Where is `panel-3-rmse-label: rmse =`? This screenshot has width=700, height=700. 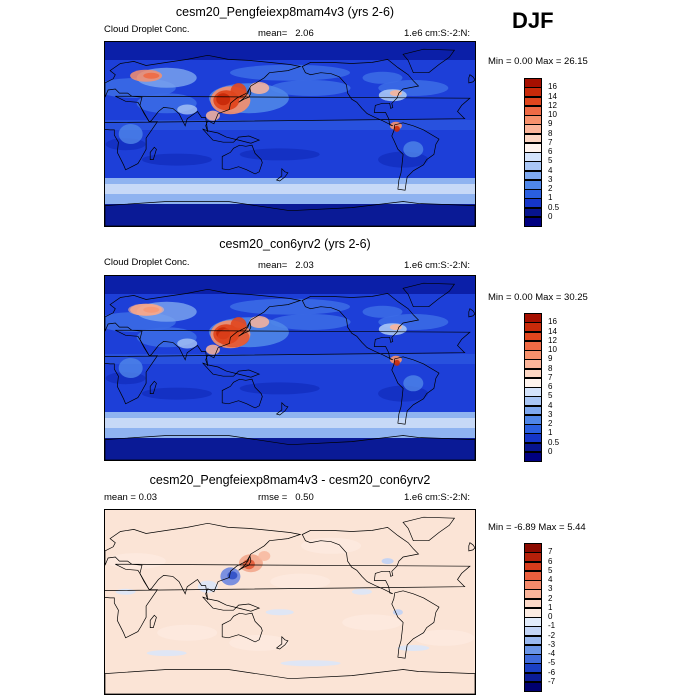 panel-3-rmse-label: rmse = is located at coordinates (273, 497).